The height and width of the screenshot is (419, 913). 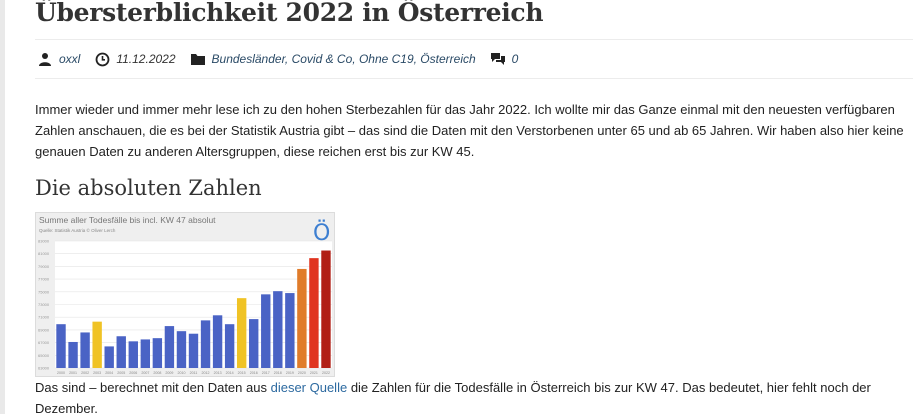 I want to click on folder-icon, so click(x=198, y=59).